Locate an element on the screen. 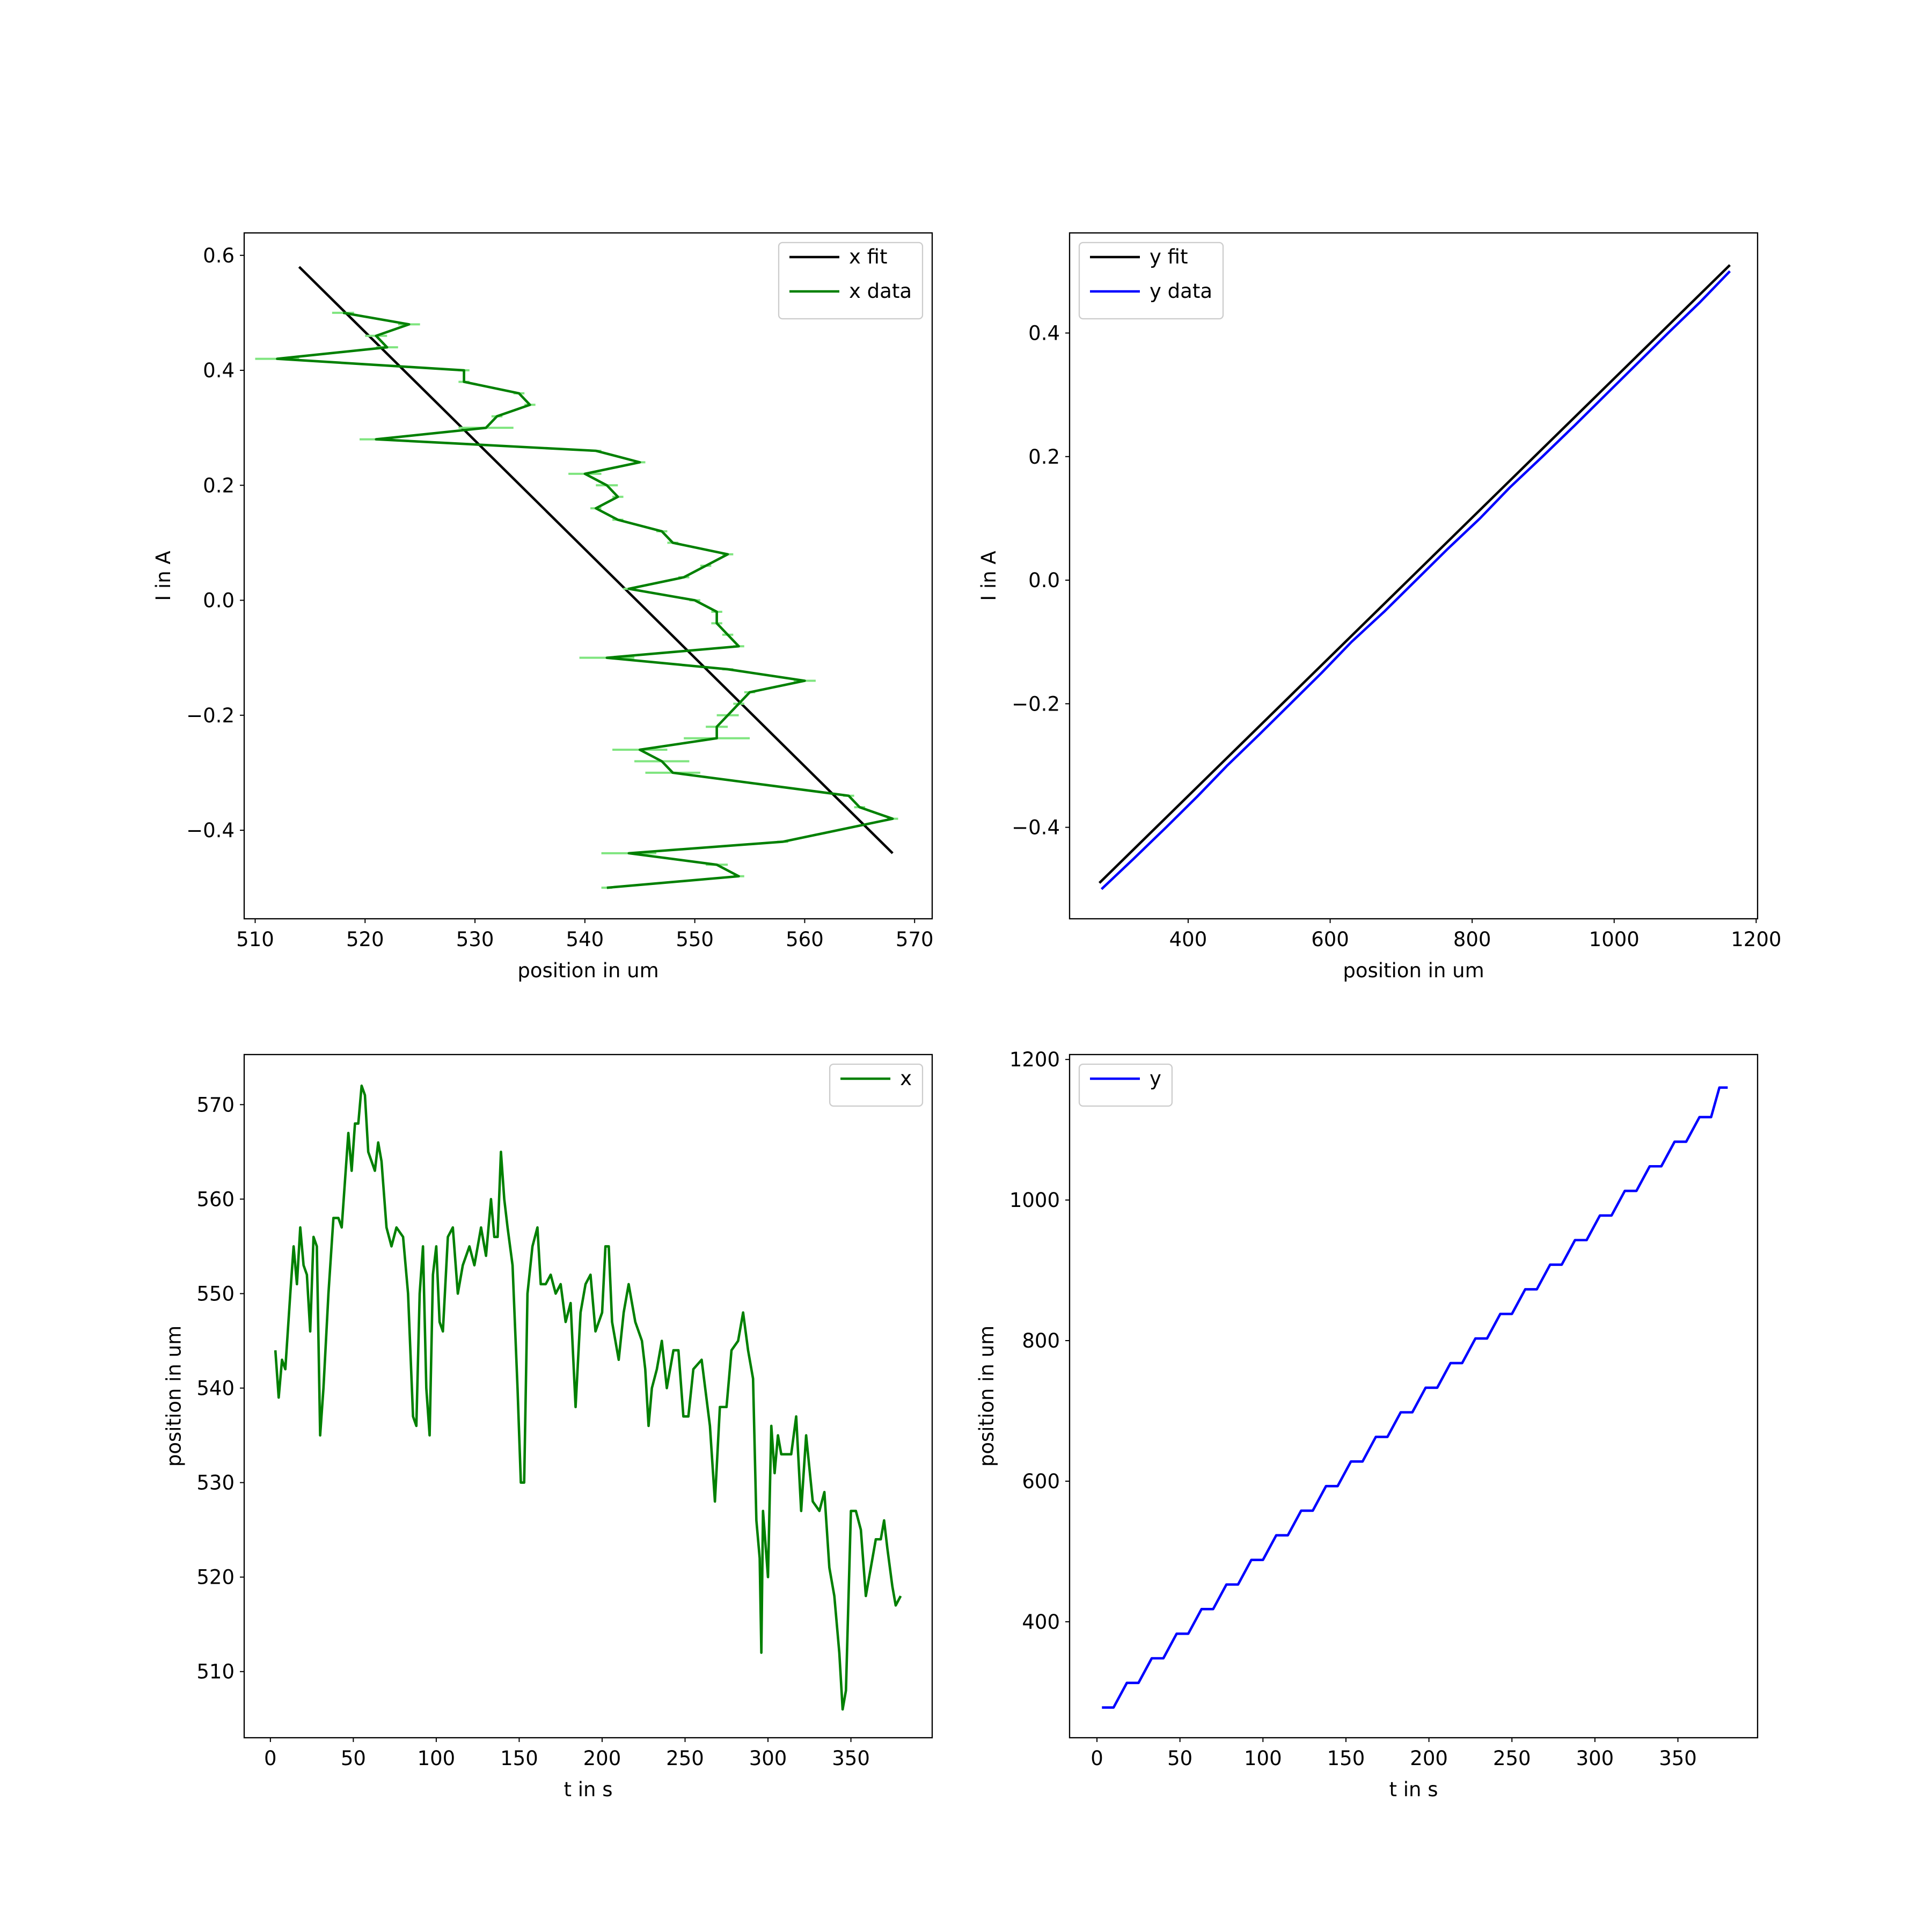  y-tick-label: 1000 is located at coordinates (1034, 1200).